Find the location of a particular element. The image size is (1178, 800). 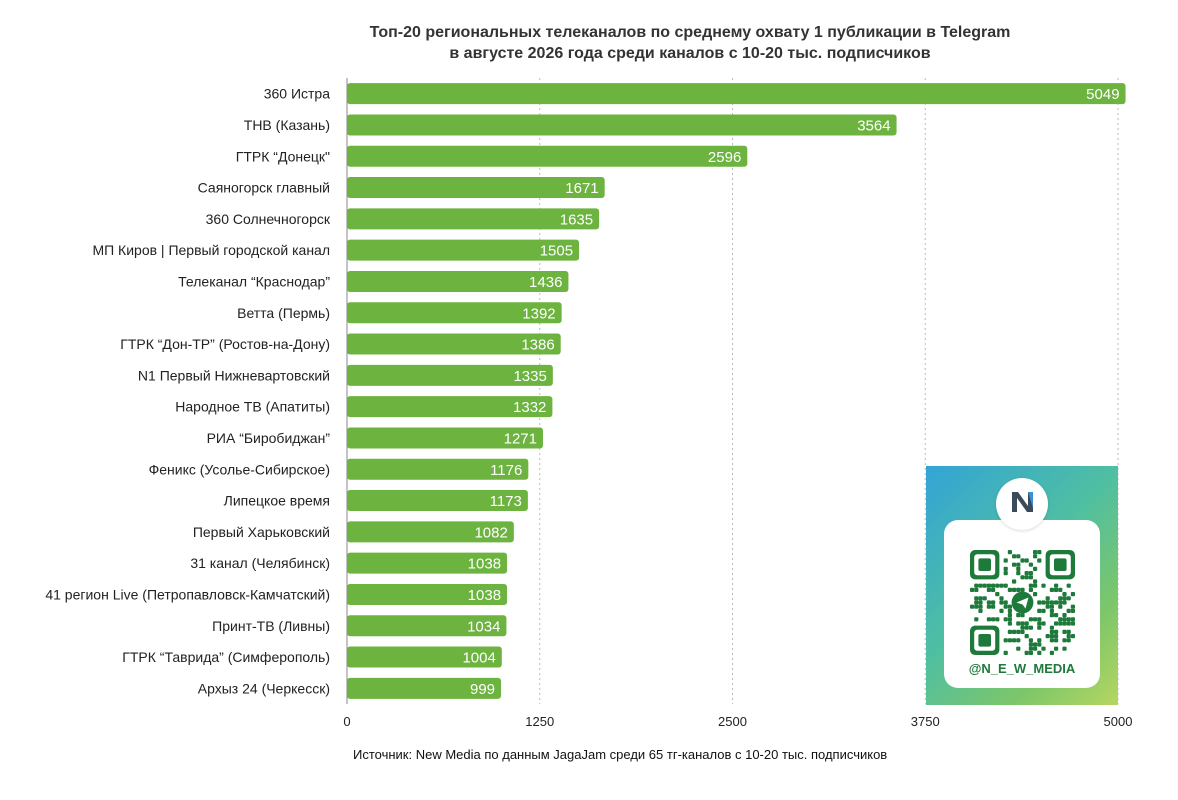

category-label: Первый Харьковский is located at coordinates (261, 532).